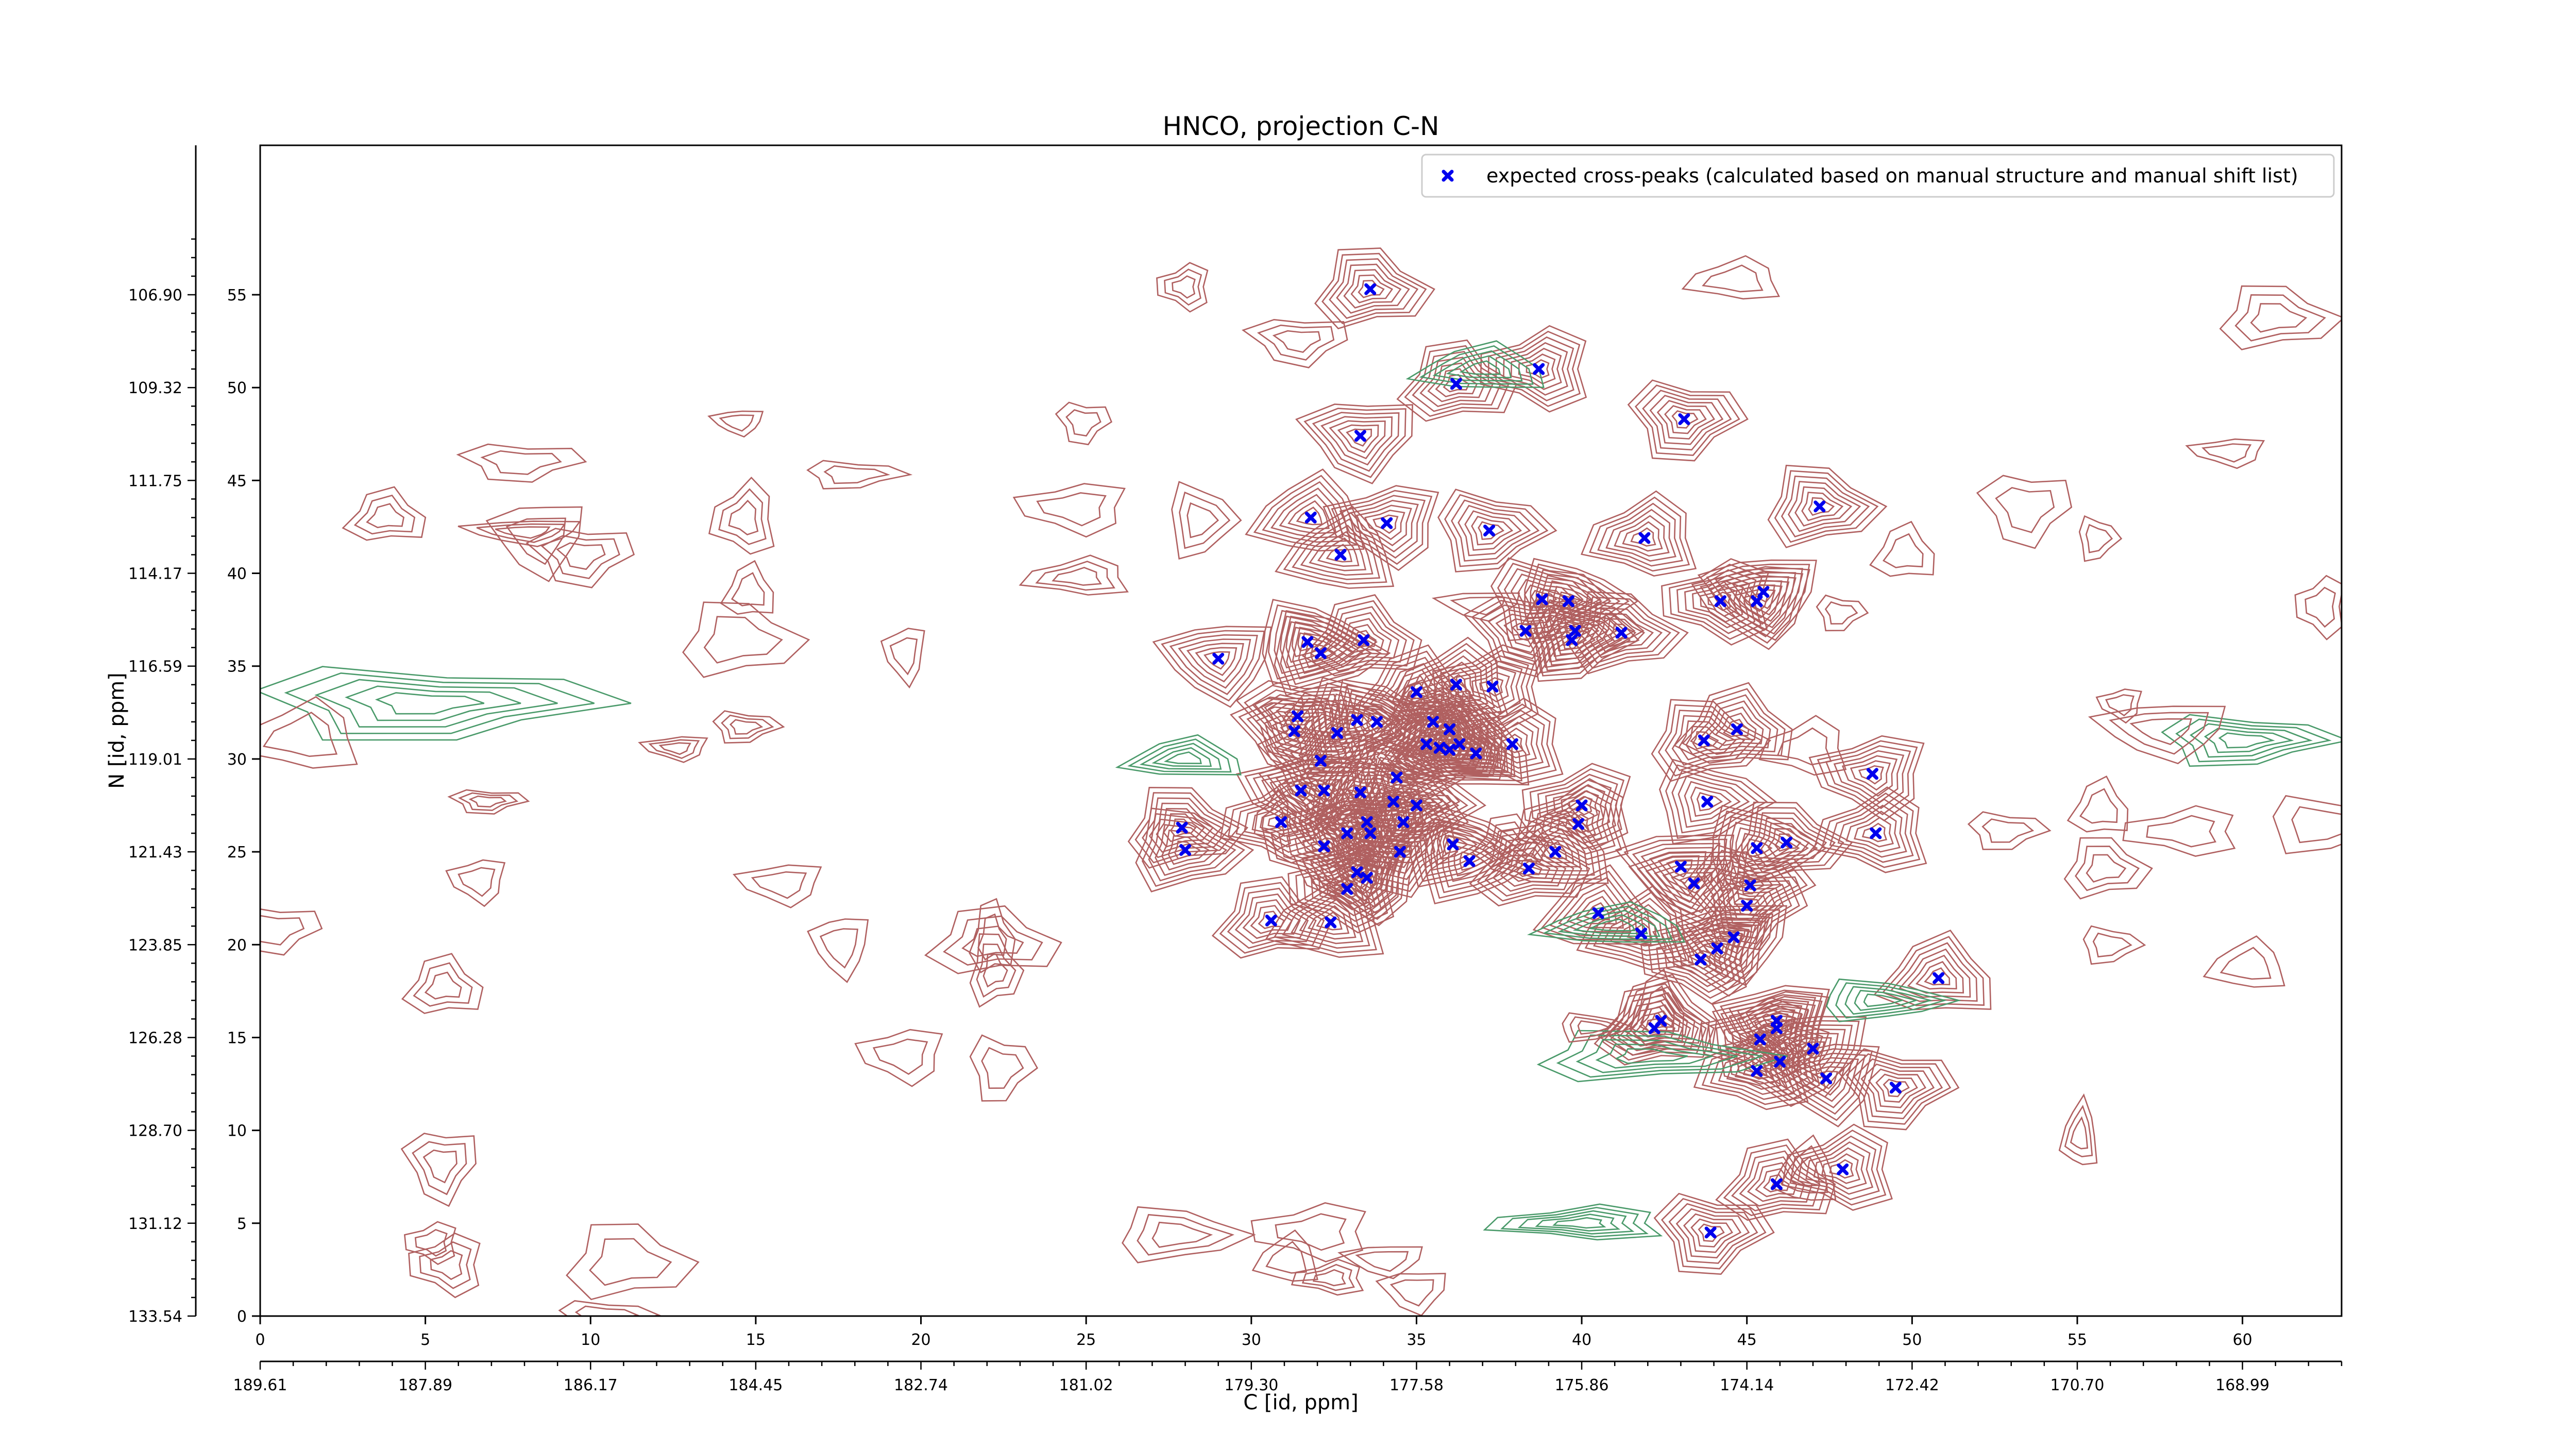 The image size is (2576, 1449). What do you see at coordinates (591, 1385) in the screenshot?
I see `x-ppm-tick-label: 186.17` at bounding box center [591, 1385].